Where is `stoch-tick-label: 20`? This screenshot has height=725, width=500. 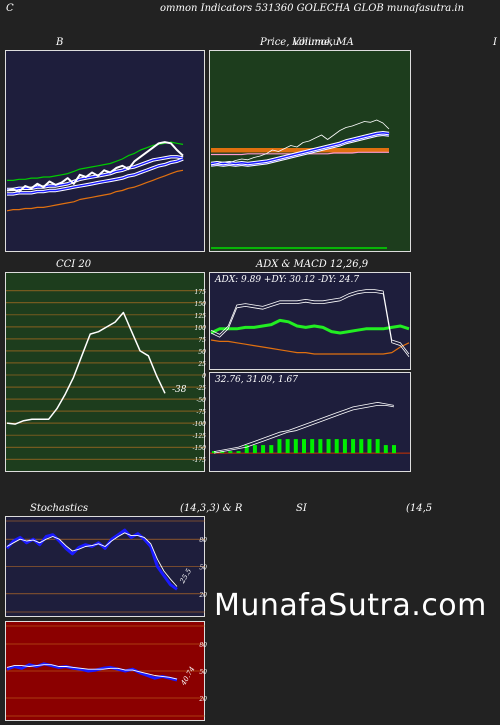 stoch-tick-label: 20 is located at coordinates (202, 595).